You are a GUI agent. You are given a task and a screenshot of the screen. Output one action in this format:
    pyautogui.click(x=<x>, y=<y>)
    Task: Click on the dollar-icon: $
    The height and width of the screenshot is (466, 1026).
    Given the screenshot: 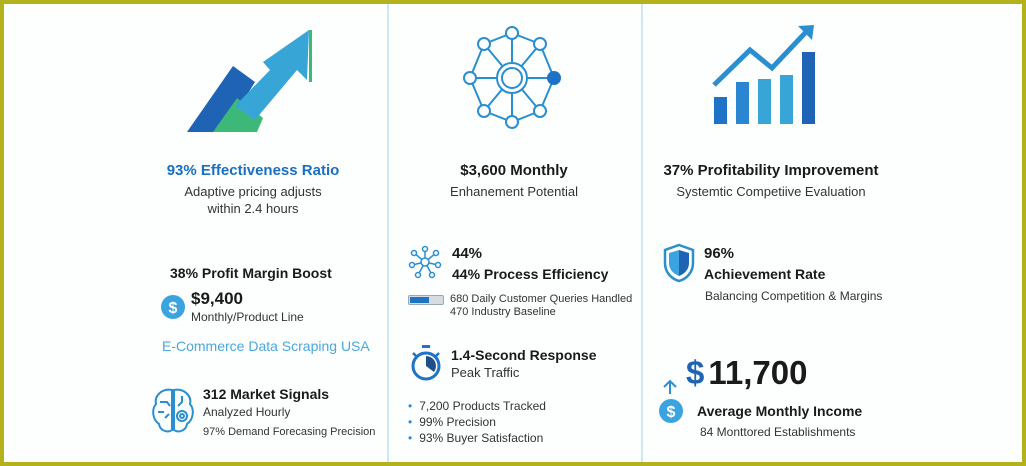 What is the action you would take?
    pyautogui.click(x=173, y=307)
    